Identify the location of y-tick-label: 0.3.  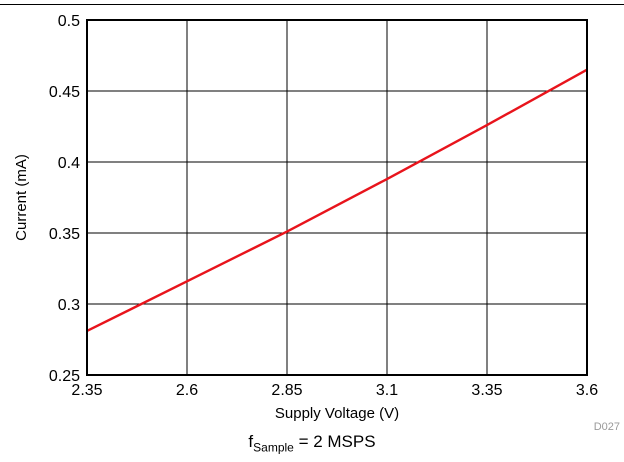
(69, 305).